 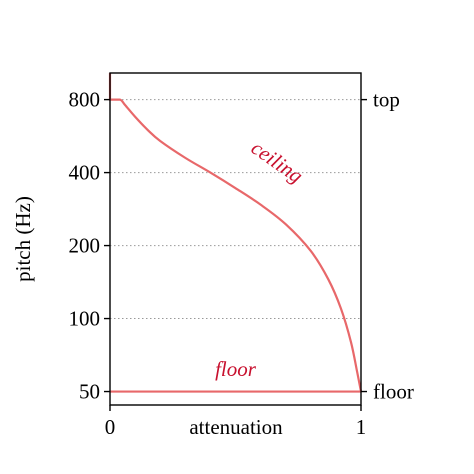 I want to click on y-tick-label-3: 400, so click(x=85, y=173).